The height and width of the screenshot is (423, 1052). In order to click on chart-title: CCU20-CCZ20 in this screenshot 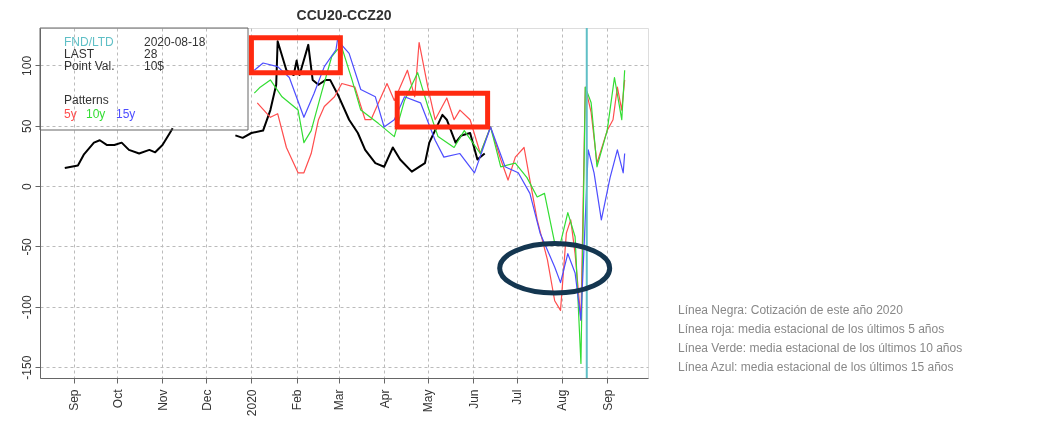, I will do `click(344, 15)`.